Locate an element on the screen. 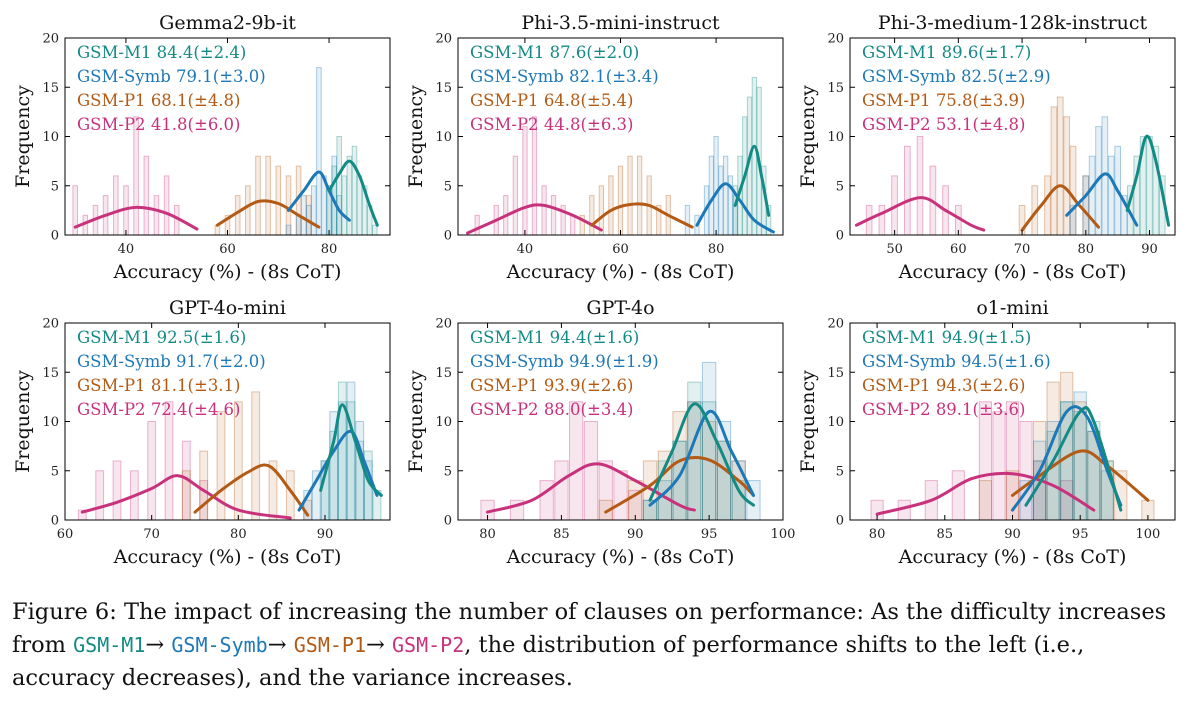 This screenshot has height=716, width=1195. legend-entry-p1: GSM-P1 68.1(±4.8) is located at coordinates (159, 100).